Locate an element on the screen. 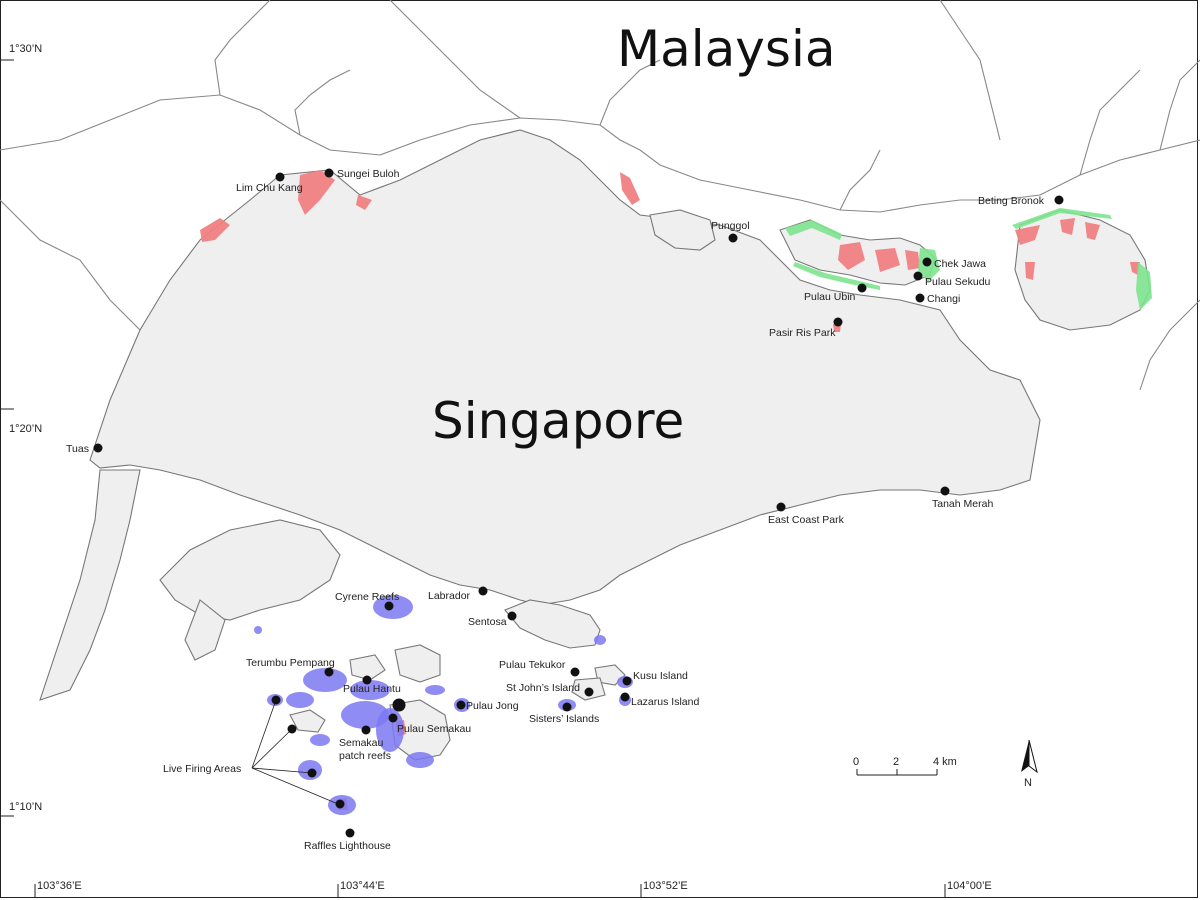  site-label-semakau: Semakau is located at coordinates (361, 743).